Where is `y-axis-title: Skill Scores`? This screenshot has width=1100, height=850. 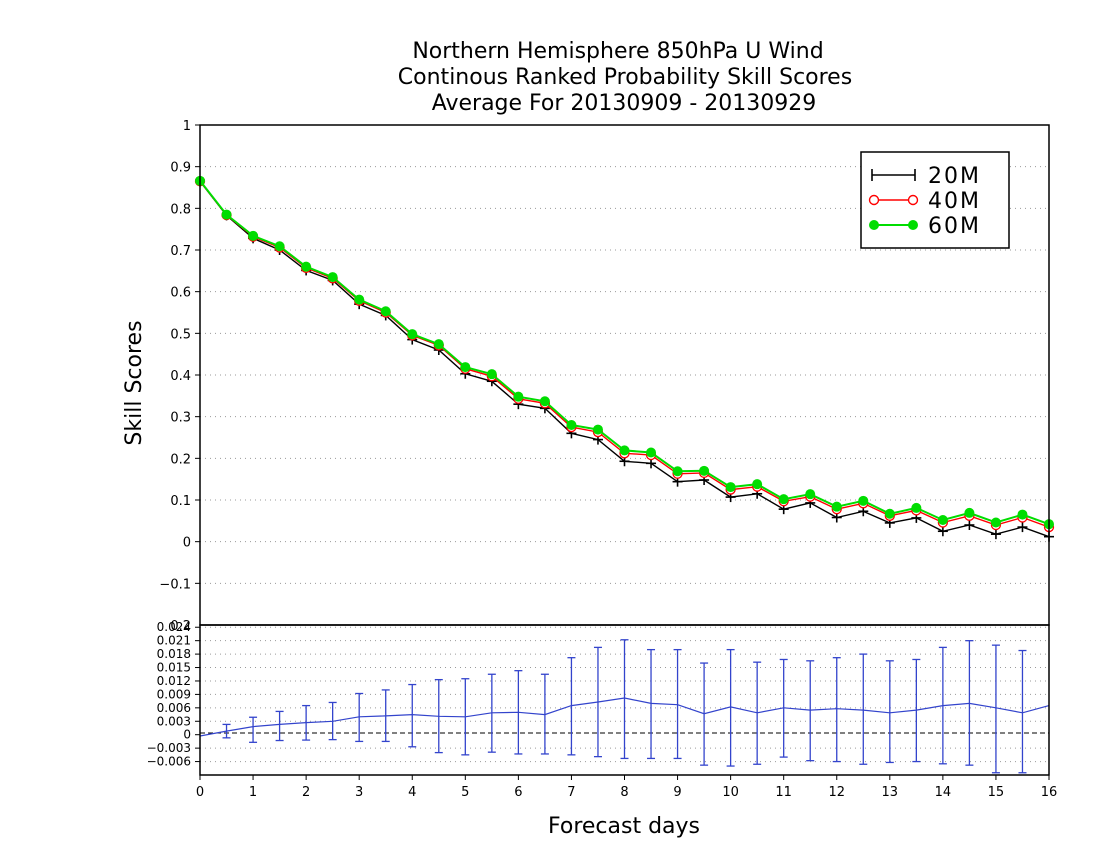 y-axis-title: Skill Scores is located at coordinates (134, 382).